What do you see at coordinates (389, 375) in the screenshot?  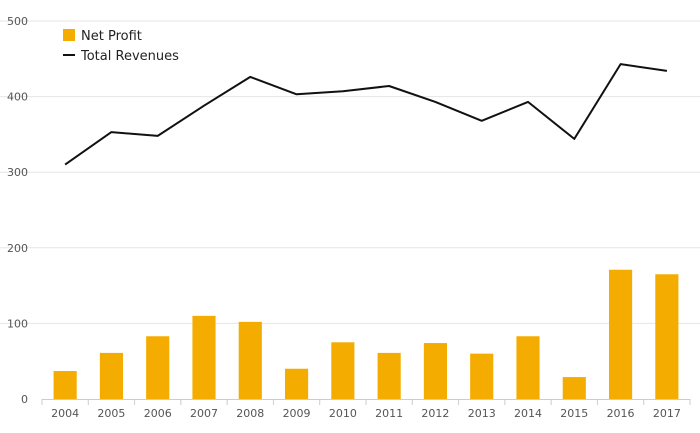 I see `bar-2011` at bounding box center [389, 375].